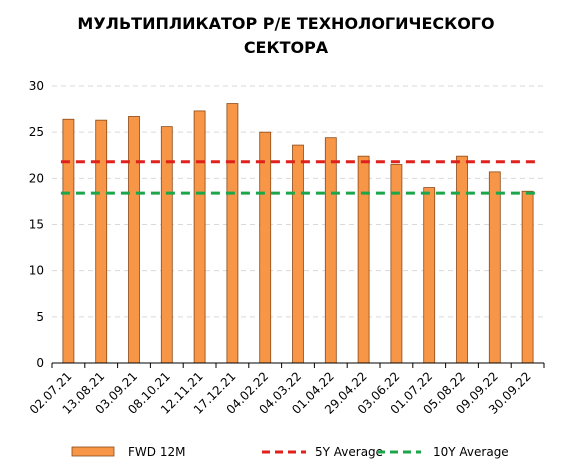 This screenshot has width=562, height=475. Describe the element at coordinates (286, 47) in the screenshot. I see `chart-title-line-2: СЕКТОРА` at that location.